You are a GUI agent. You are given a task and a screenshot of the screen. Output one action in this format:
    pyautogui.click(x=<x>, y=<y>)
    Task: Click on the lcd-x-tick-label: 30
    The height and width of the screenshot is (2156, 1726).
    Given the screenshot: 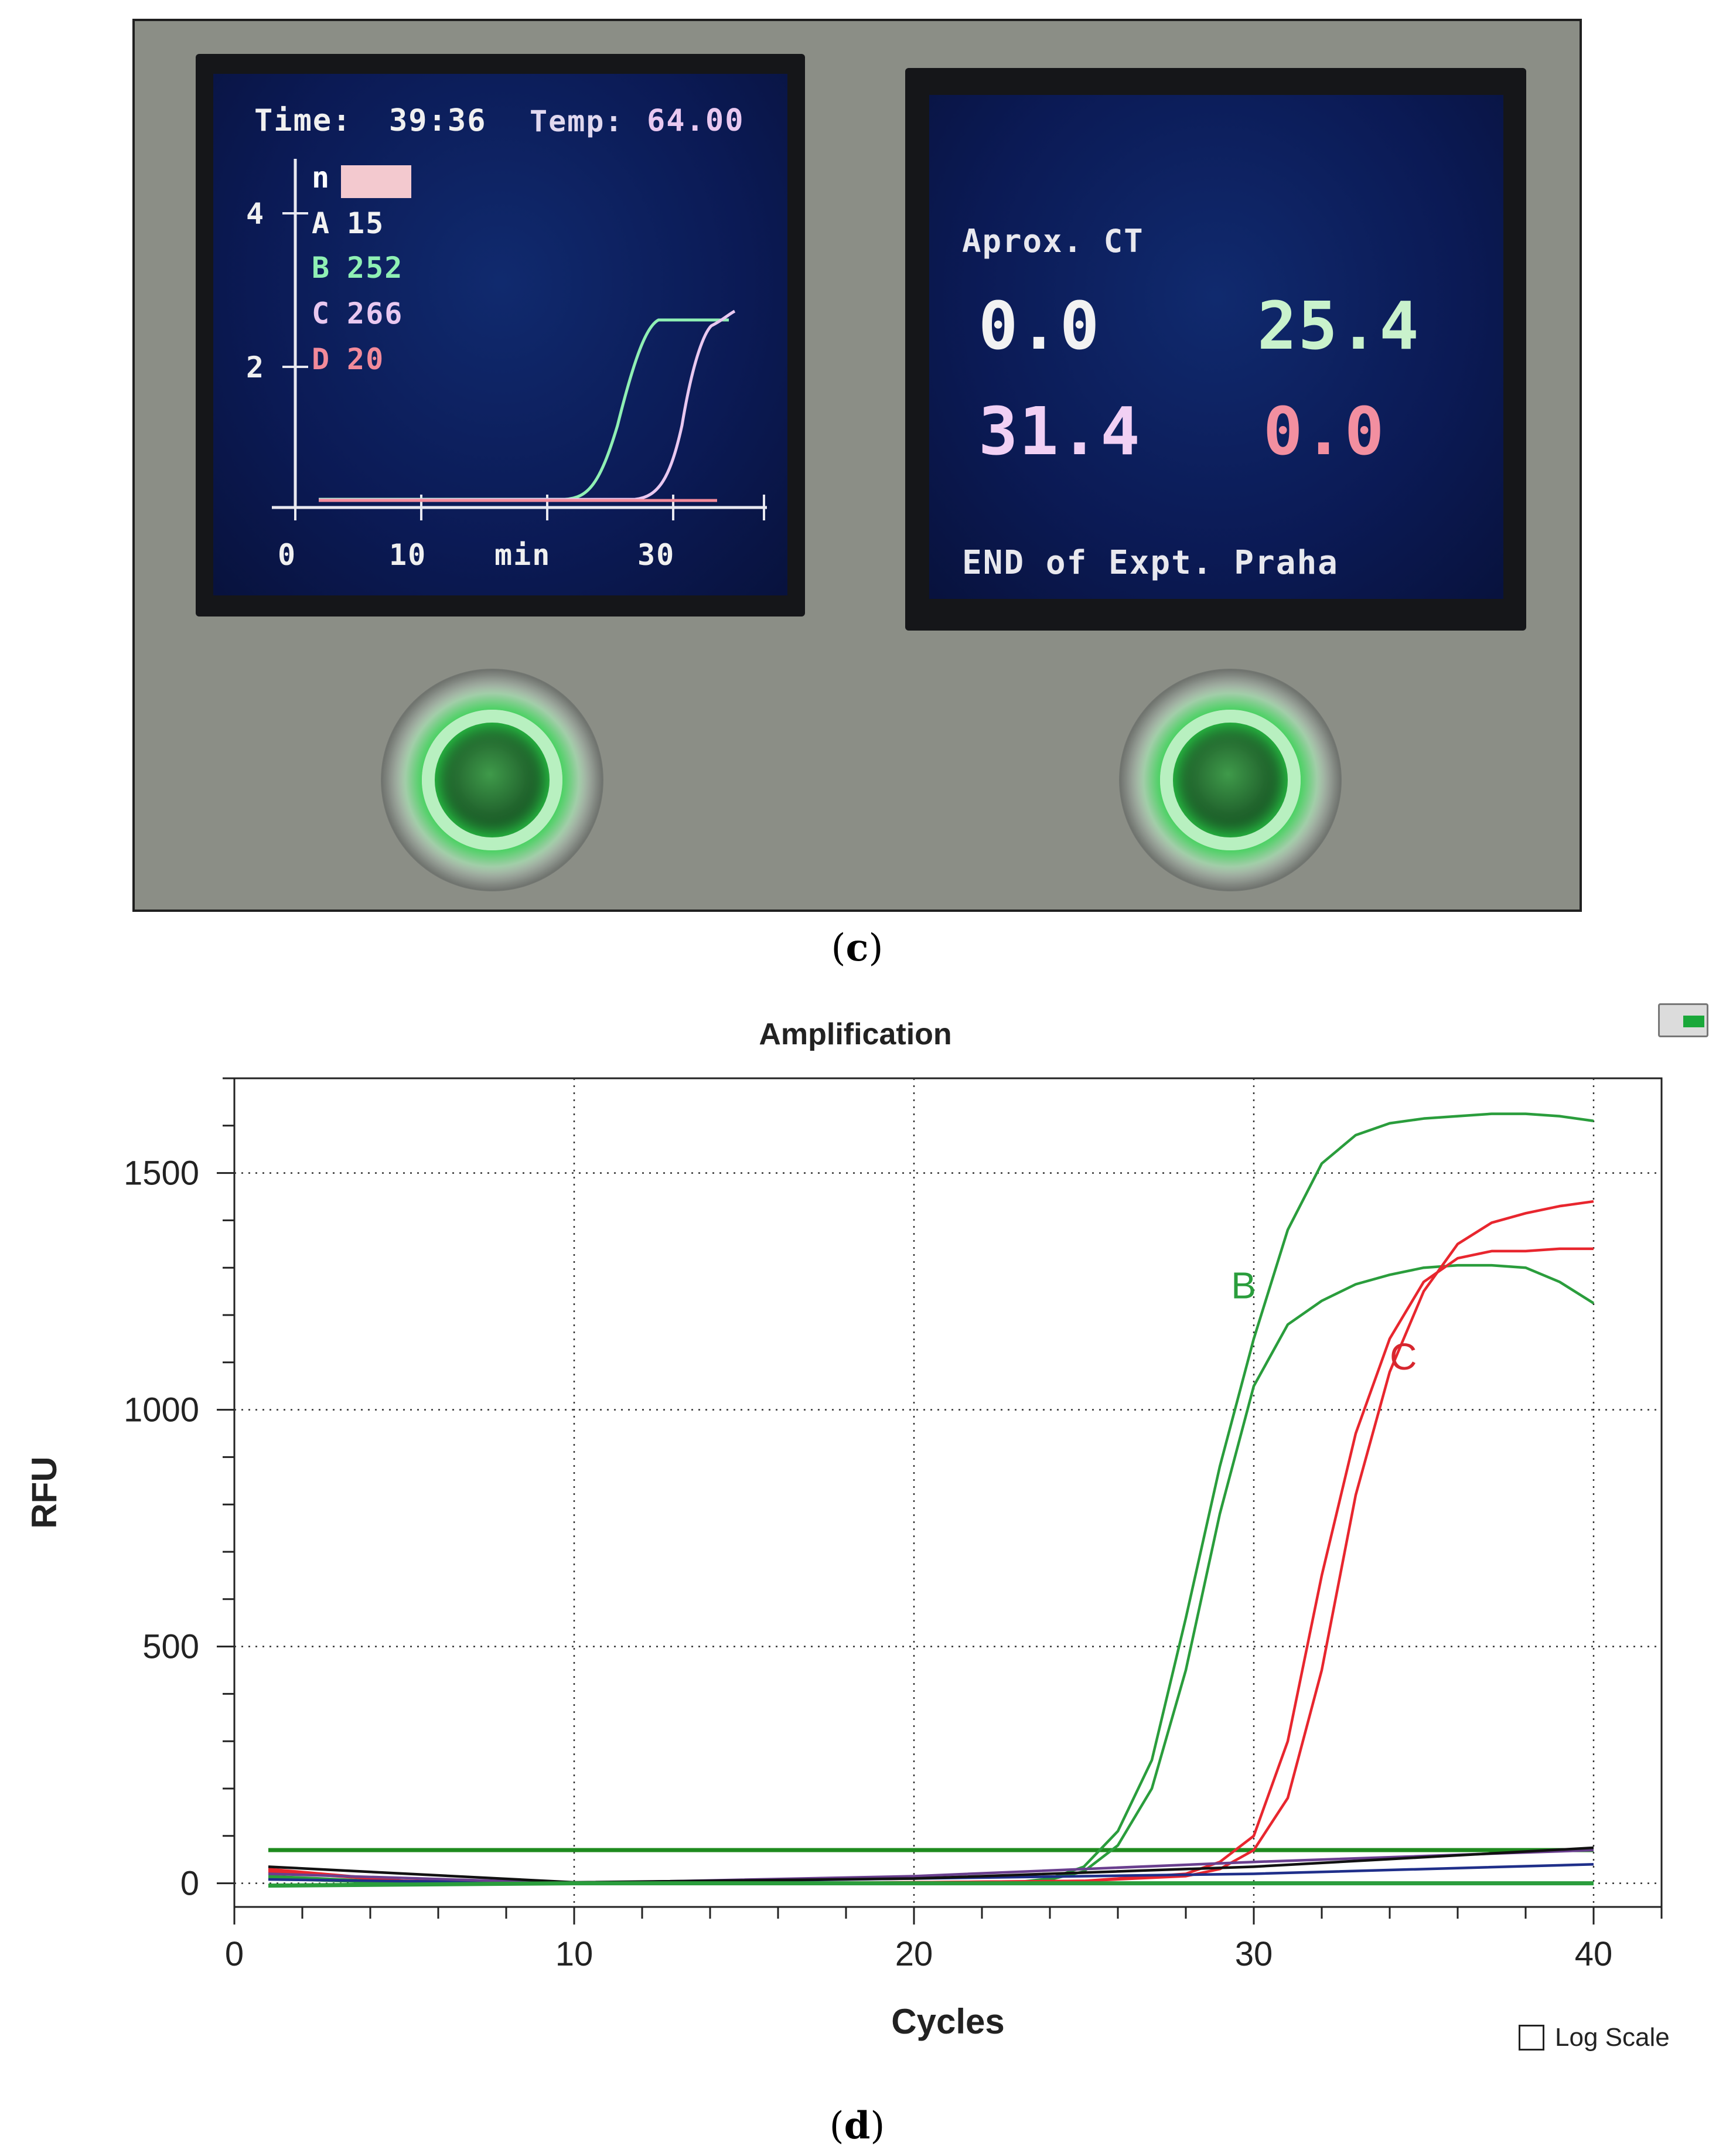 What is the action you would take?
    pyautogui.click(x=657, y=555)
    